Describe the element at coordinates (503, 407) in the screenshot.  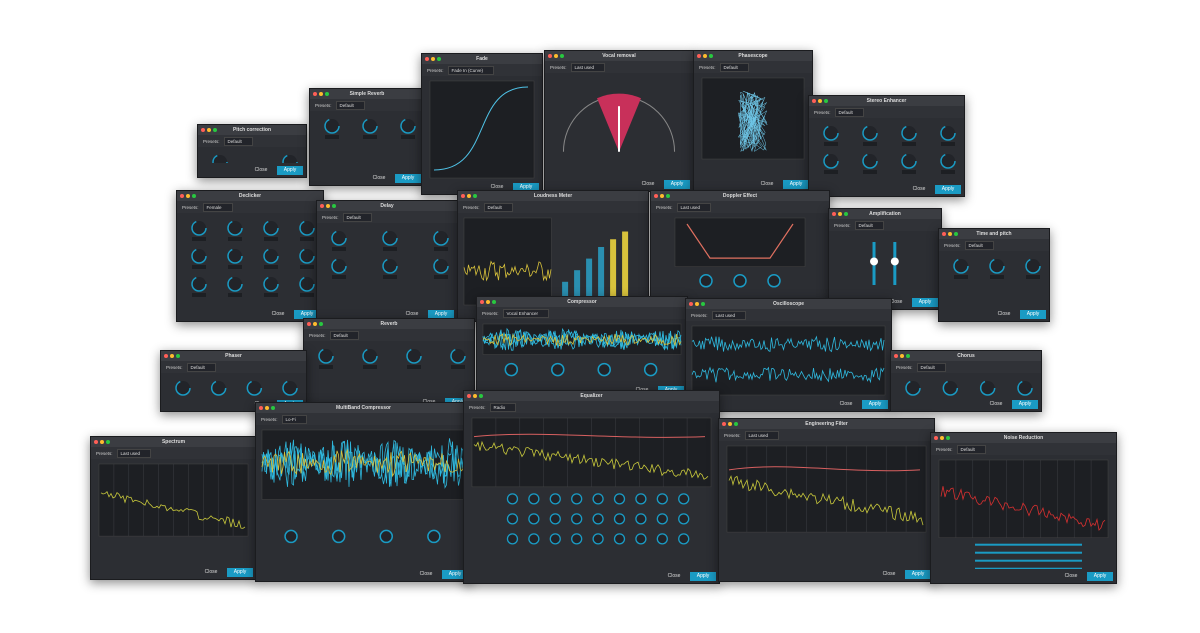
I see `preset-select: Radio` at that location.